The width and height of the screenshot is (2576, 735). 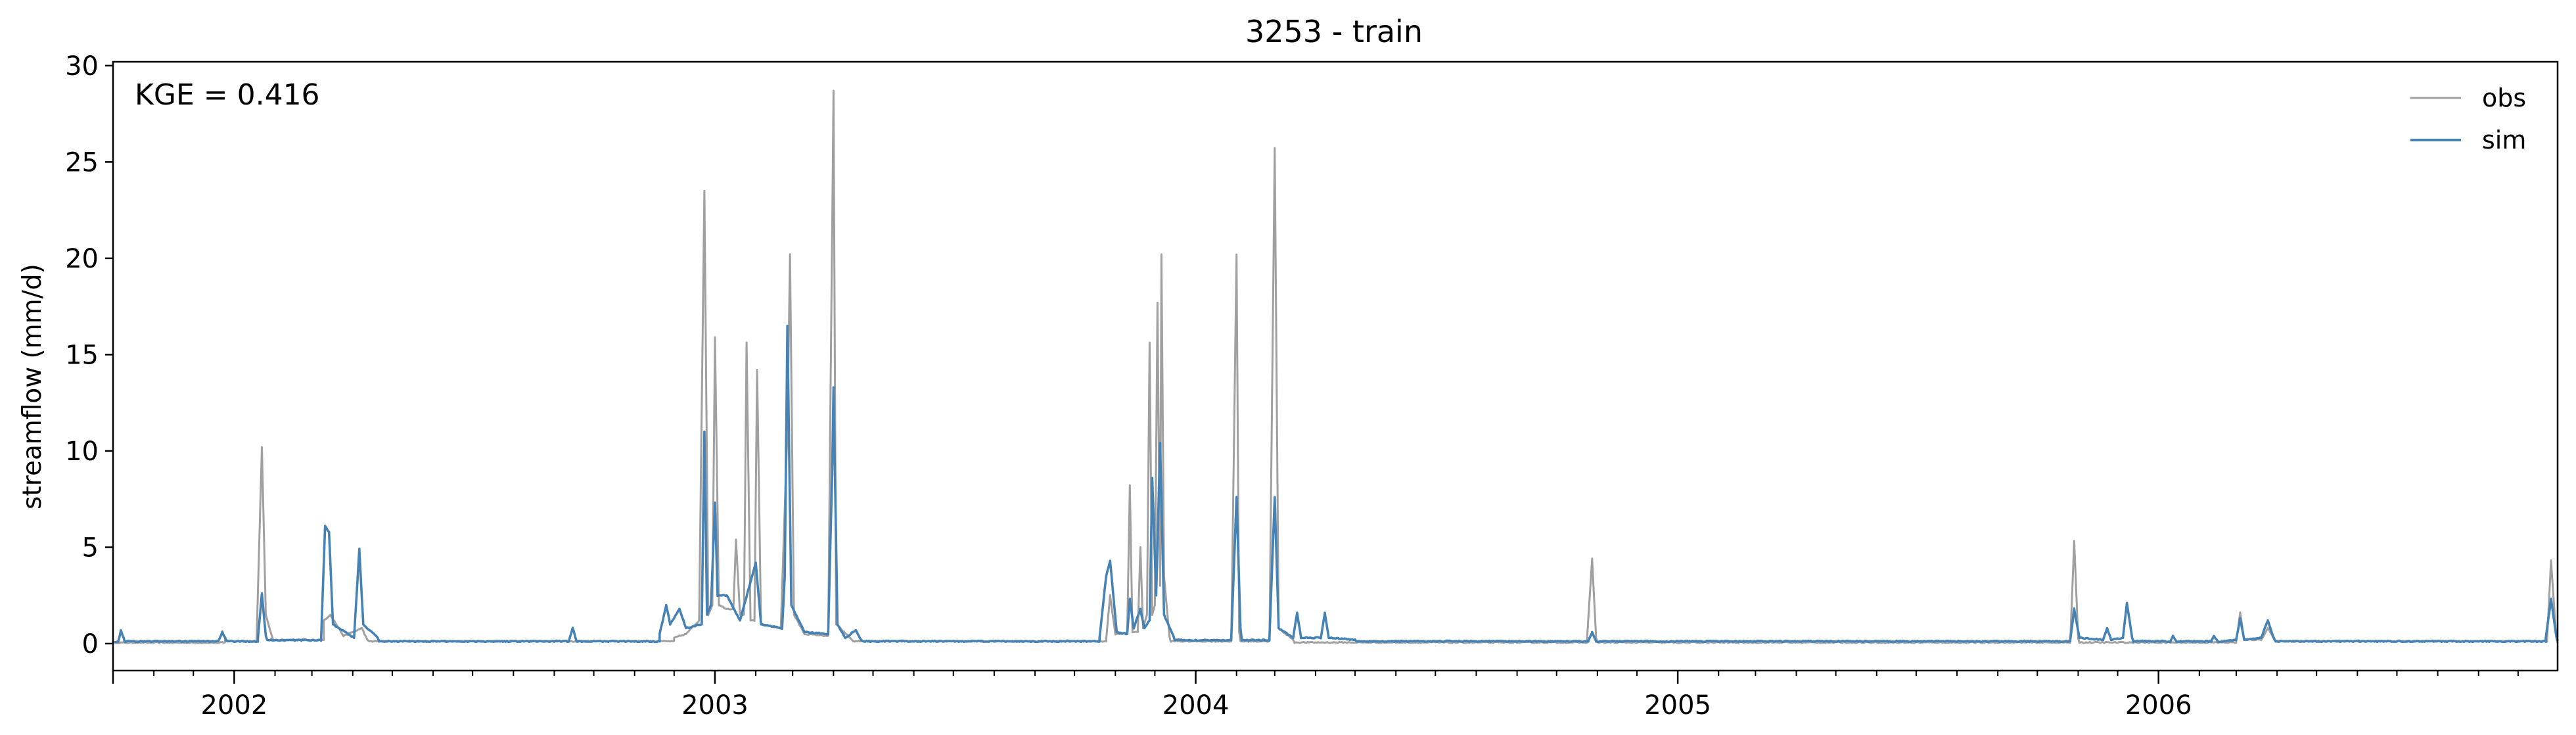 I want to click on y-tick-label: 20, so click(x=82, y=259).